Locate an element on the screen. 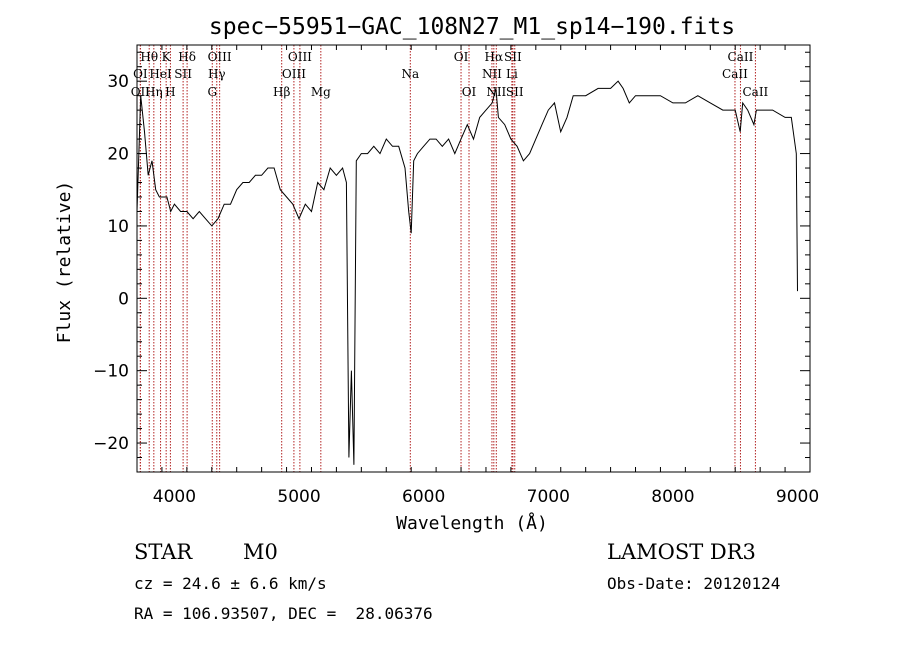 This screenshot has width=900, height=649. x-tick-label: 9000 is located at coordinates (797, 497).